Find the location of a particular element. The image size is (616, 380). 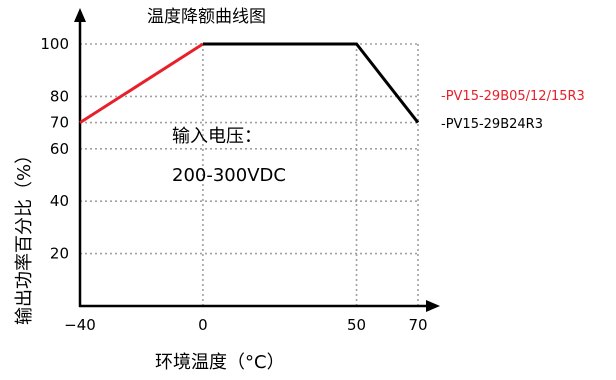

y-tick-labels: 20 40 60 70 80 100 is located at coordinates (54, 149).